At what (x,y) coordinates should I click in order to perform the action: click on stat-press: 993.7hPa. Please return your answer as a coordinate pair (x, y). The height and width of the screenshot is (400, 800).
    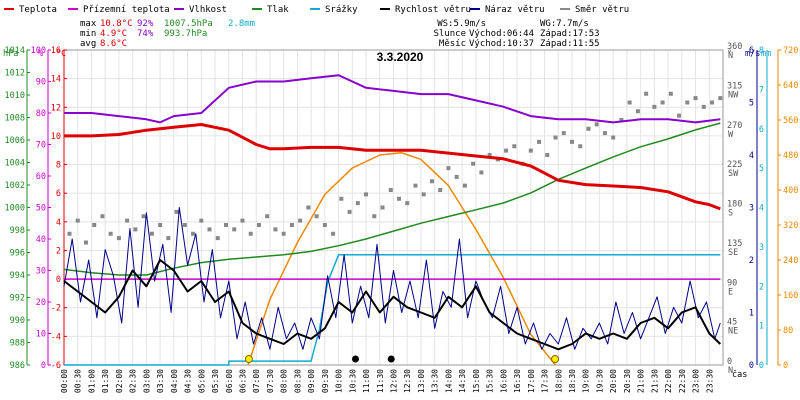
    Looking at the image, I should click on (185, 34).